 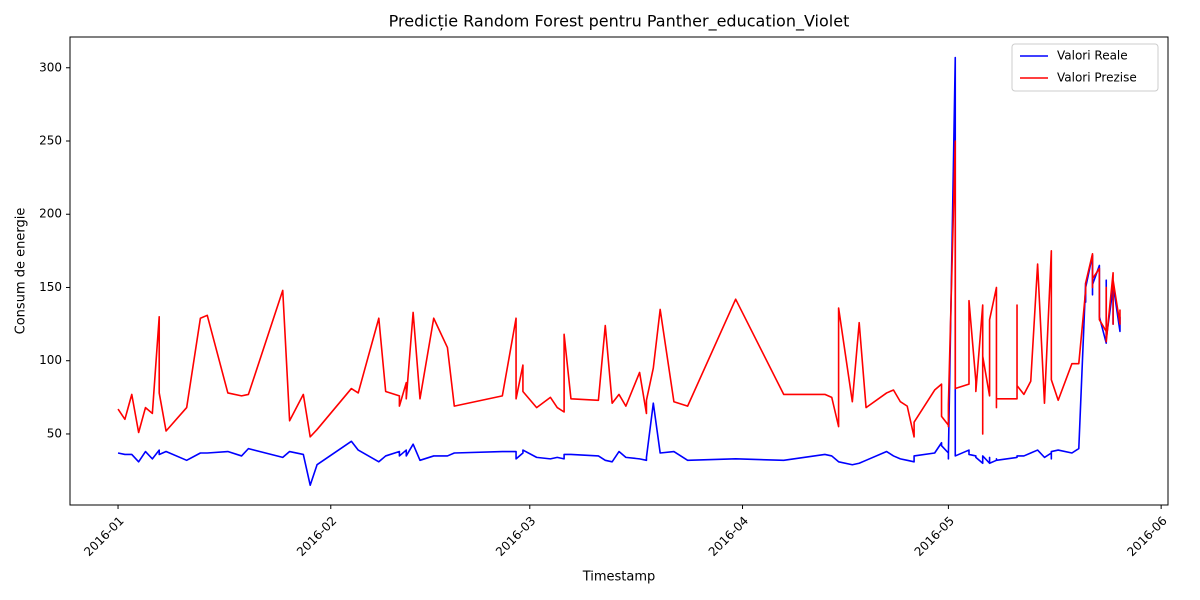 I want to click on legend-box, so click(x=1085, y=67).